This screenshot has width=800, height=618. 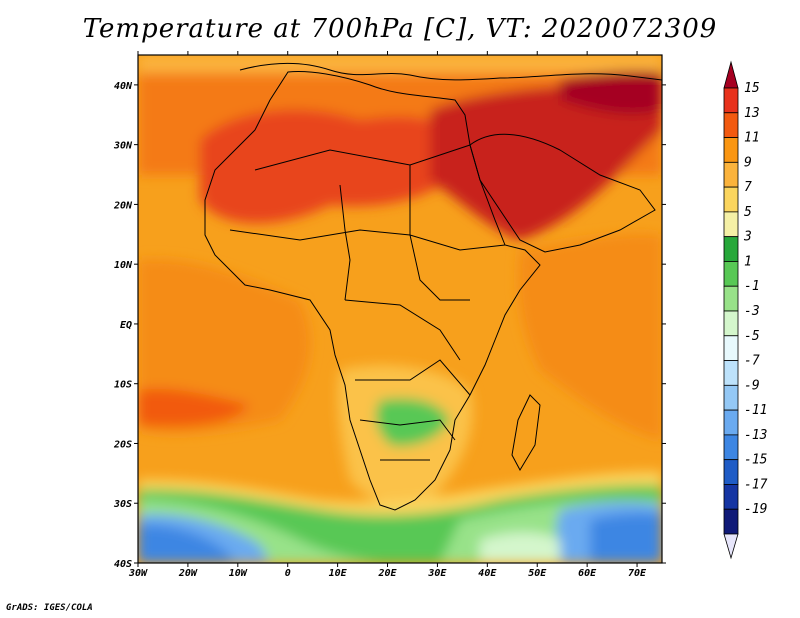 I want to click on lon-tick-label: 60E, so click(x=587, y=573).